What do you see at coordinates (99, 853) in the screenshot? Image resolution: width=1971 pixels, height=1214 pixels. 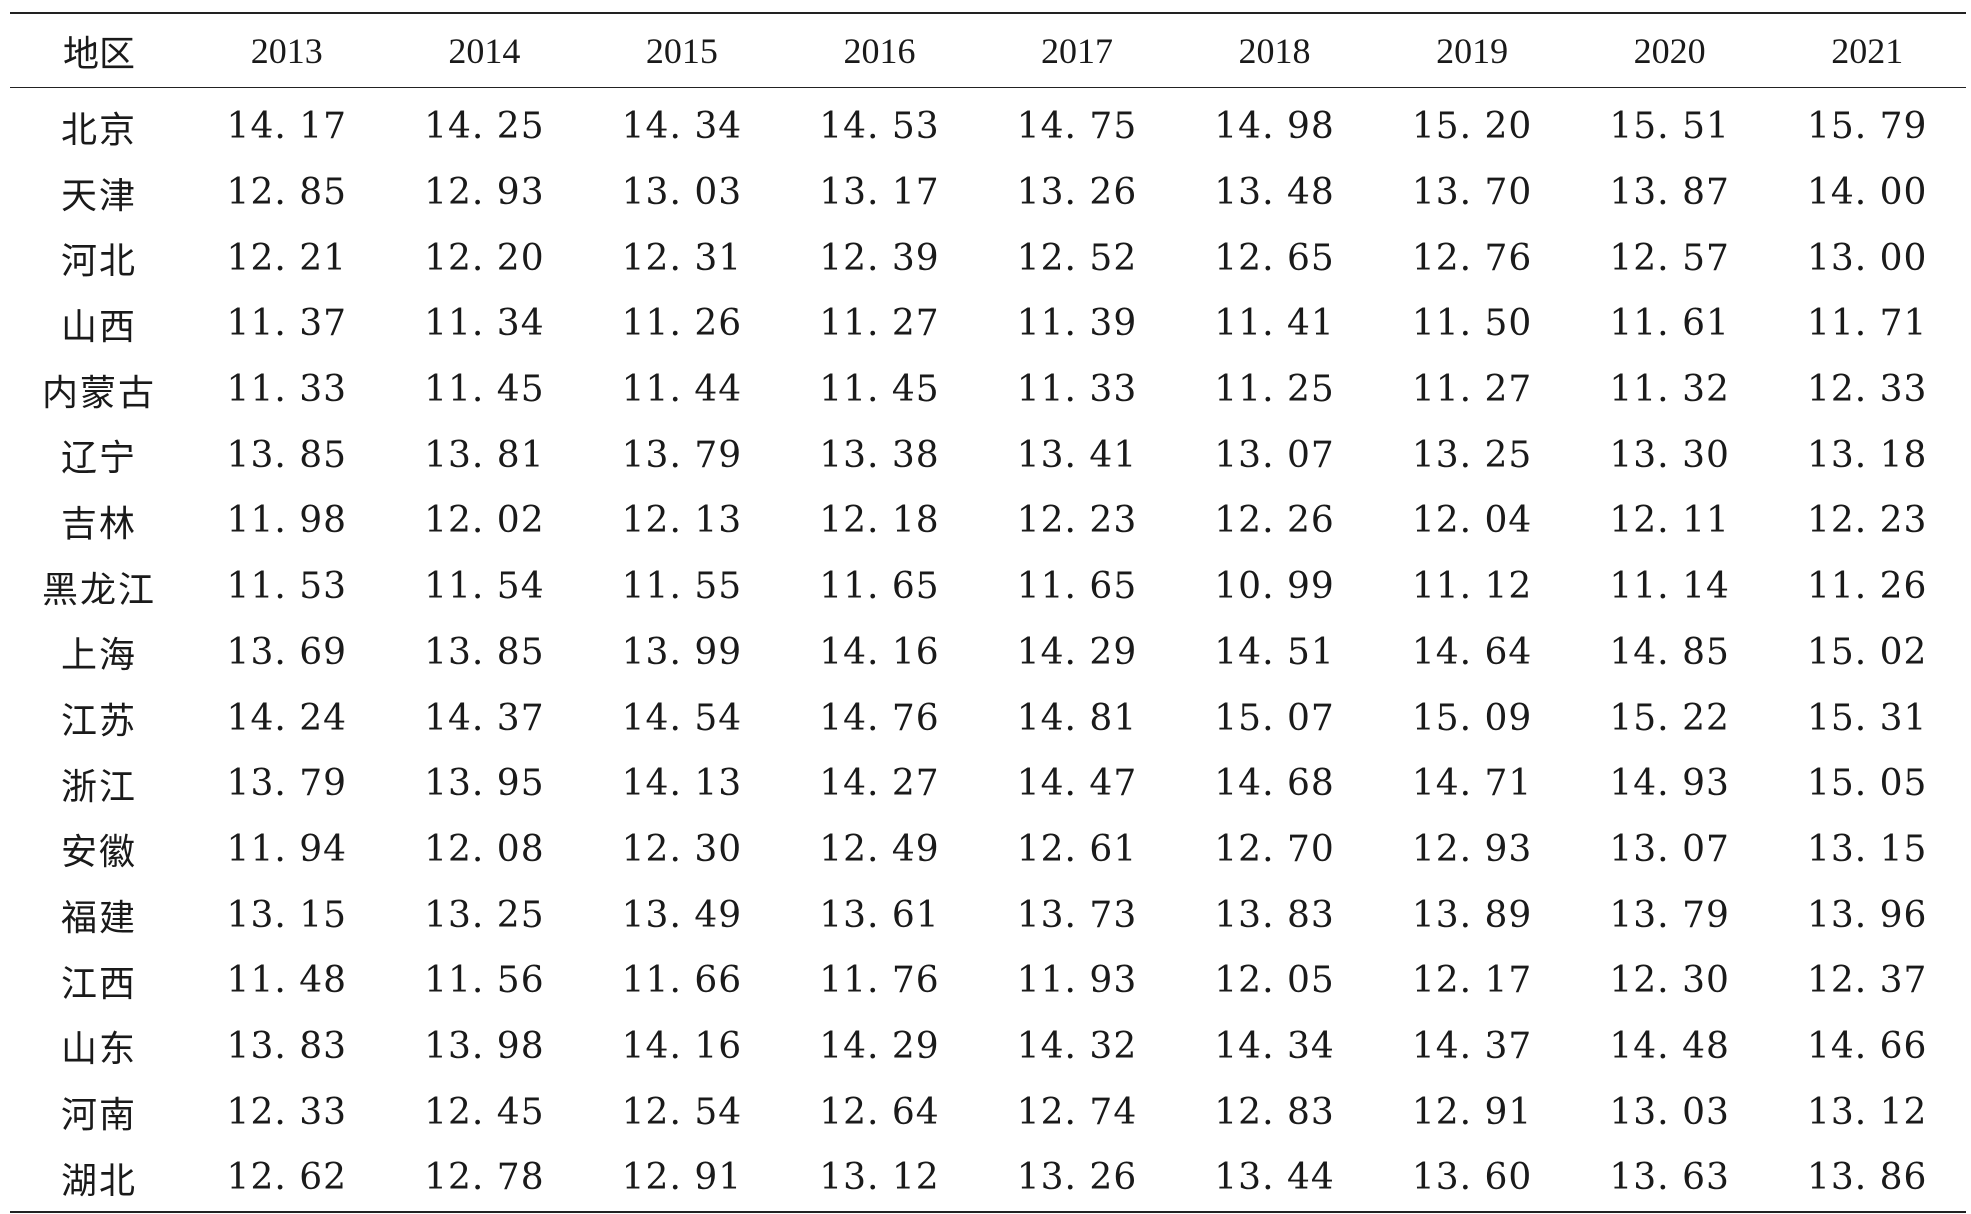 I see `region-cell: 安徽` at bounding box center [99, 853].